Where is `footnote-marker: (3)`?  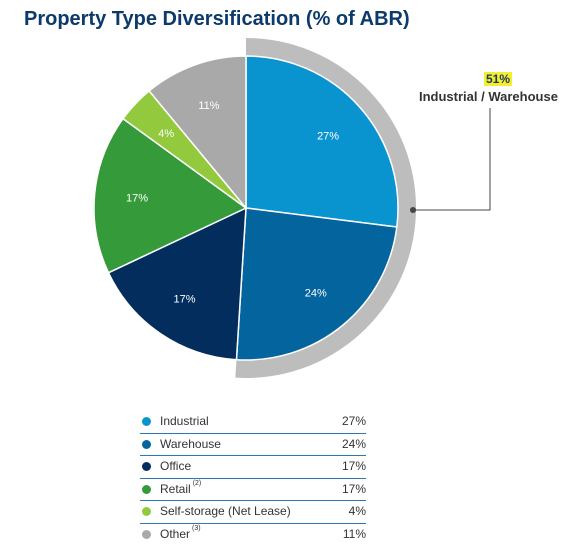 footnote-marker: (3) is located at coordinates (196, 528).